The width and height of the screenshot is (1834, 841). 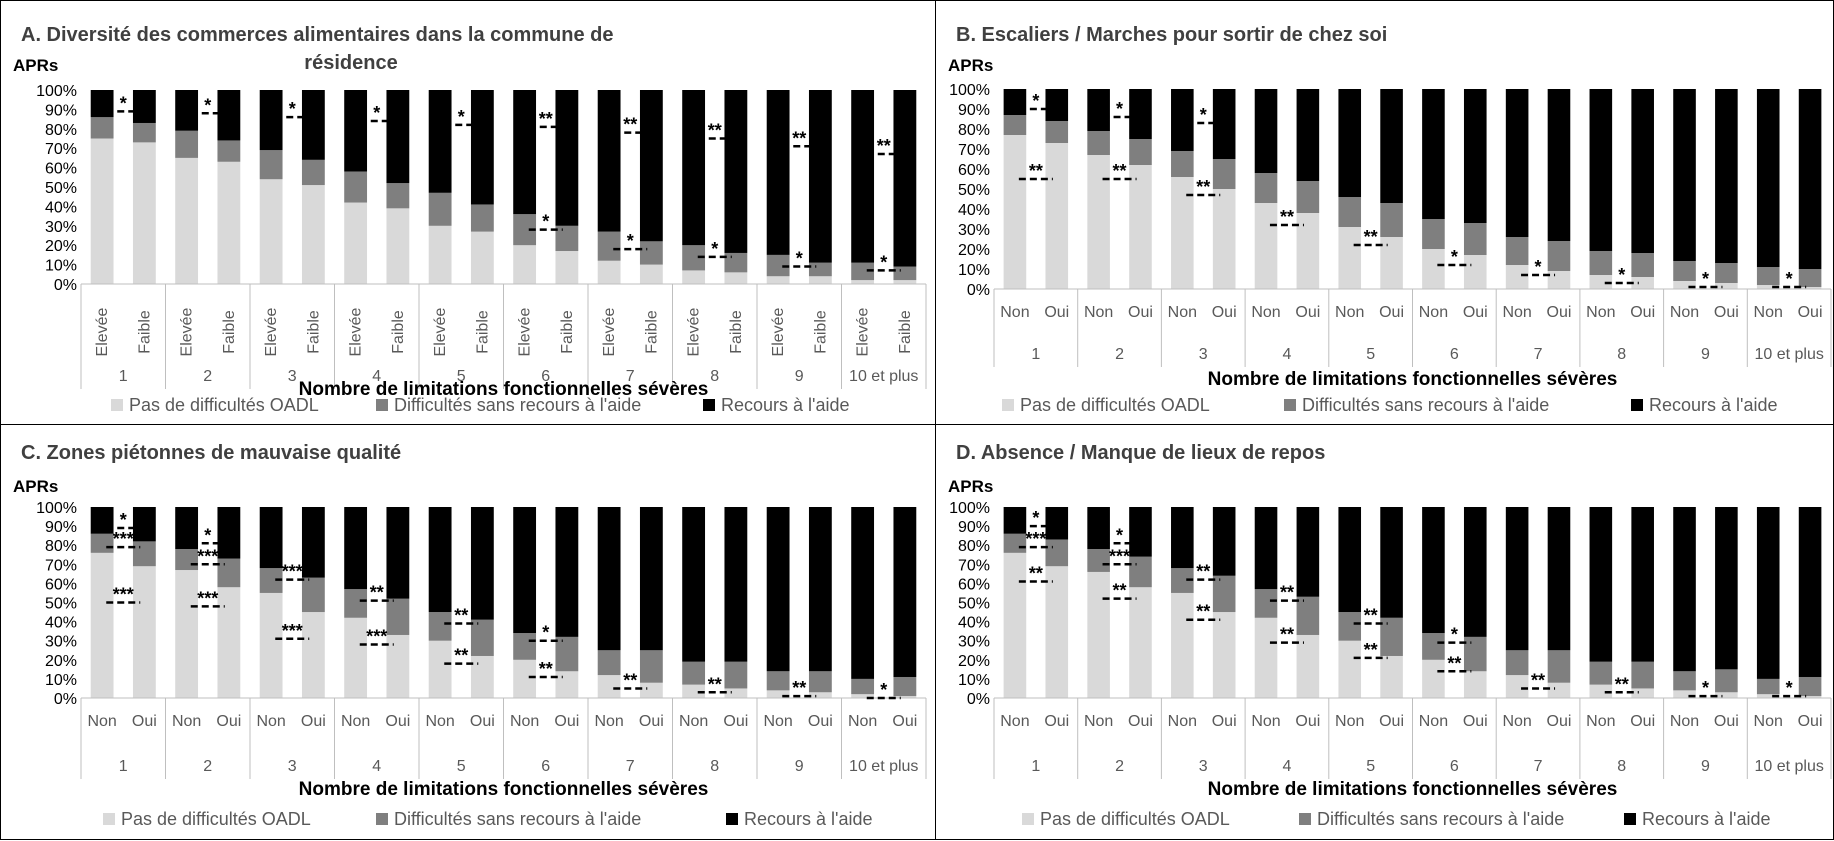 What do you see at coordinates (785, 405) in the screenshot?
I see `legend-entry: Recours à l'aide` at bounding box center [785, 405].